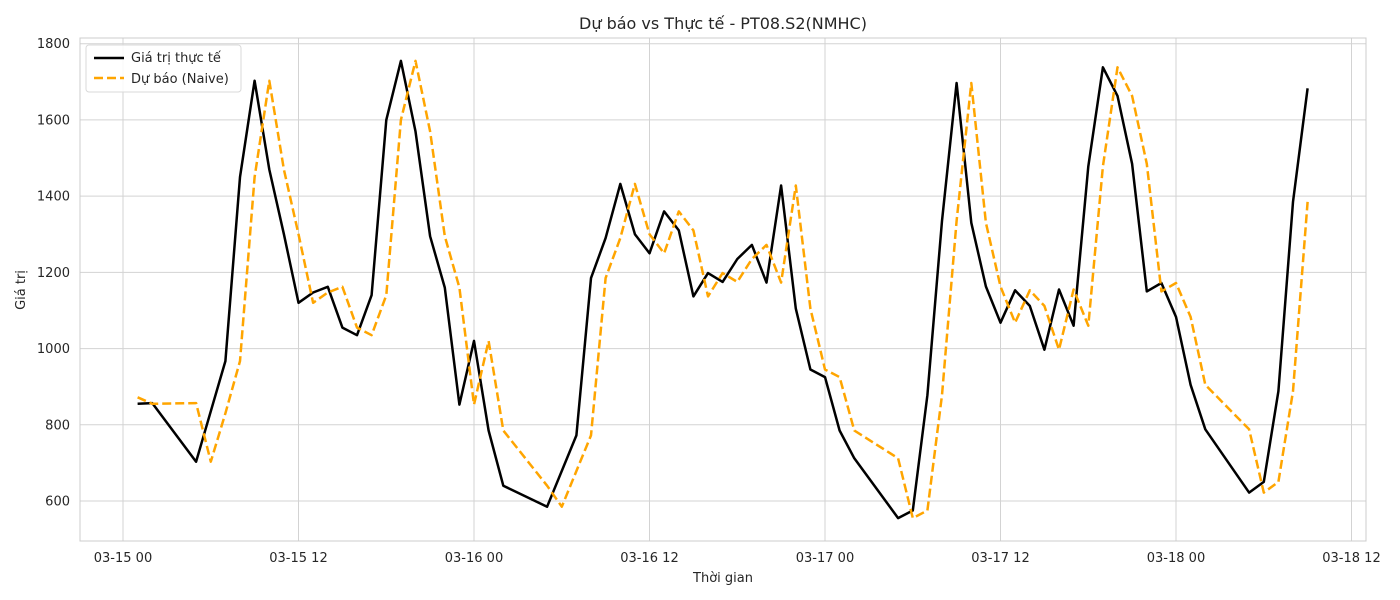 The image size is (1400, 600). I want to click on x-axis-label: Thời gian, so click(722, 578).